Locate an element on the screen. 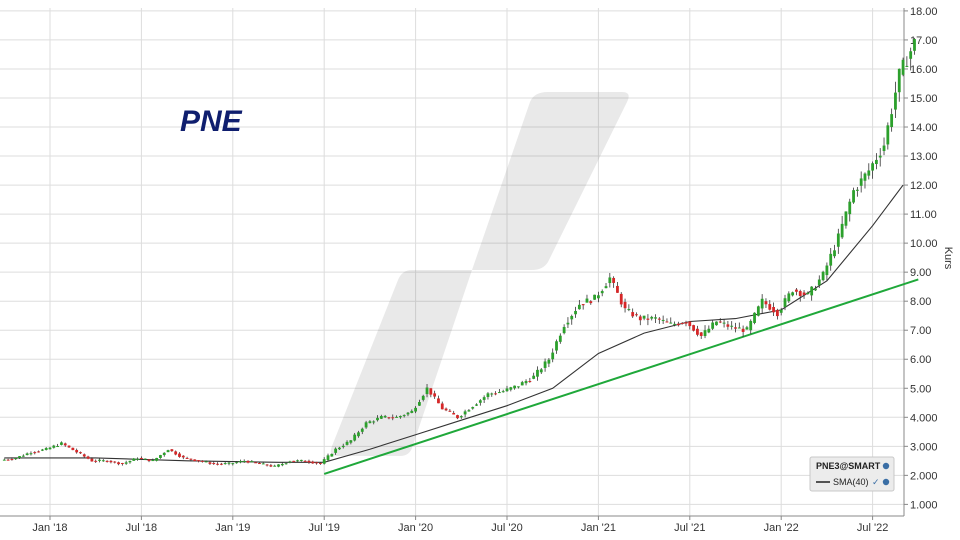  x-tick-label: Jul '20 is located at coordinates (506, 528).